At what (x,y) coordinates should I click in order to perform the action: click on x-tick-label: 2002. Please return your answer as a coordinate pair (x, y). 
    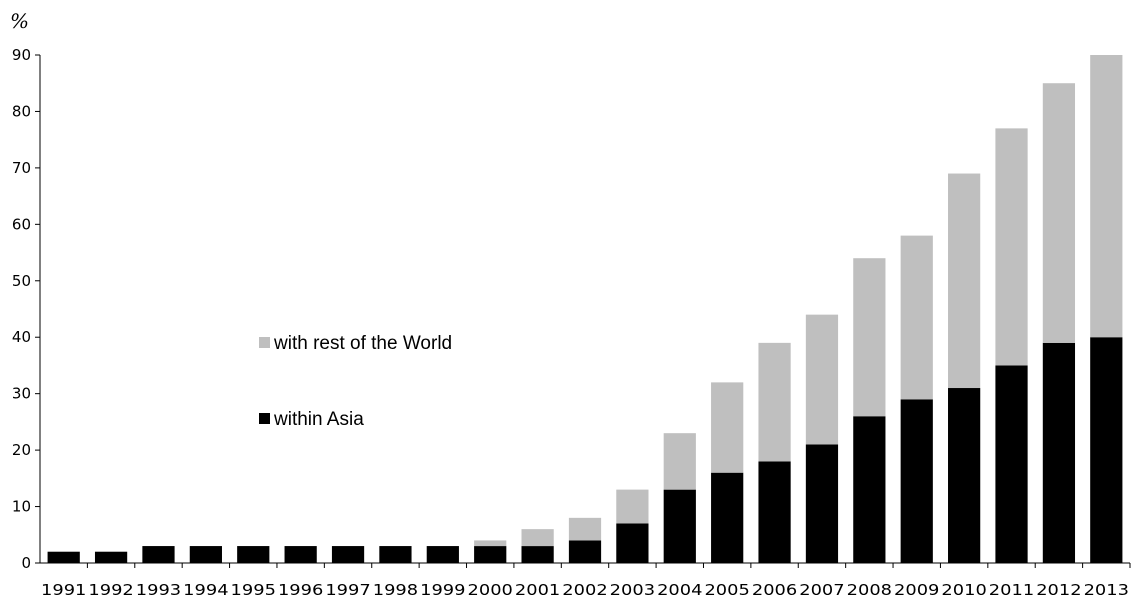
    Looking at the image, I should click on (584, 590).